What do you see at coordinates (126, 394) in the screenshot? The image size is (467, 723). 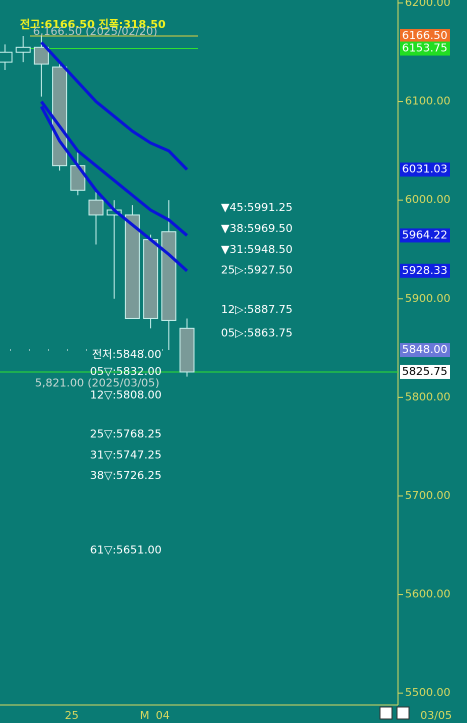 I see `level-label: 12▽:5808.00` at bounding box center [126, 394].